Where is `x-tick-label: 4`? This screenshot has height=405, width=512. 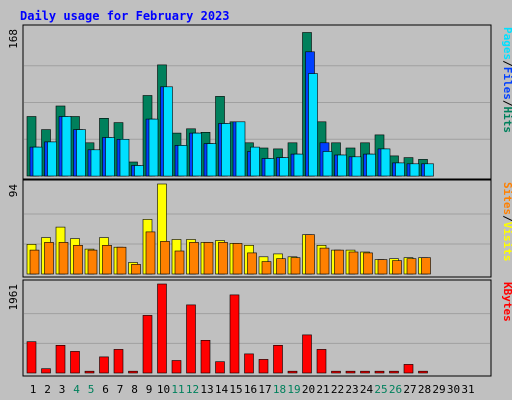
x-tick-label: 4 is located at coordinates (76, 389).